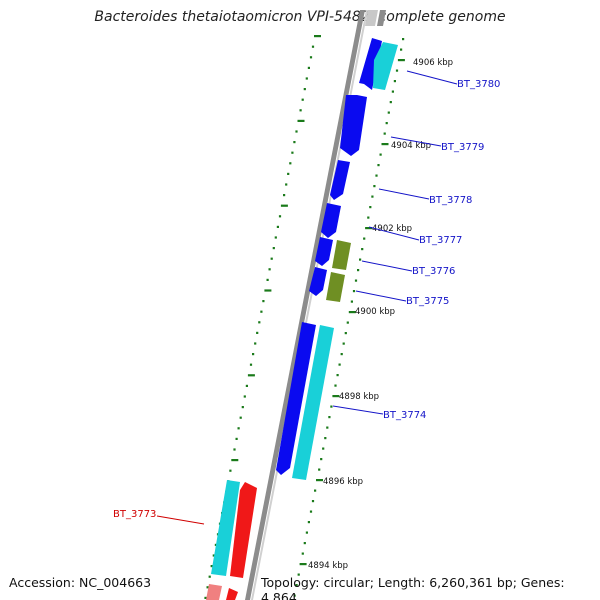 This screenshot has width=600, height=600. What do you see at coordinates (462, 147) in the screenshot?
I see `gene-label-bt3779: BT_3779` at bounding box center [462, 147].